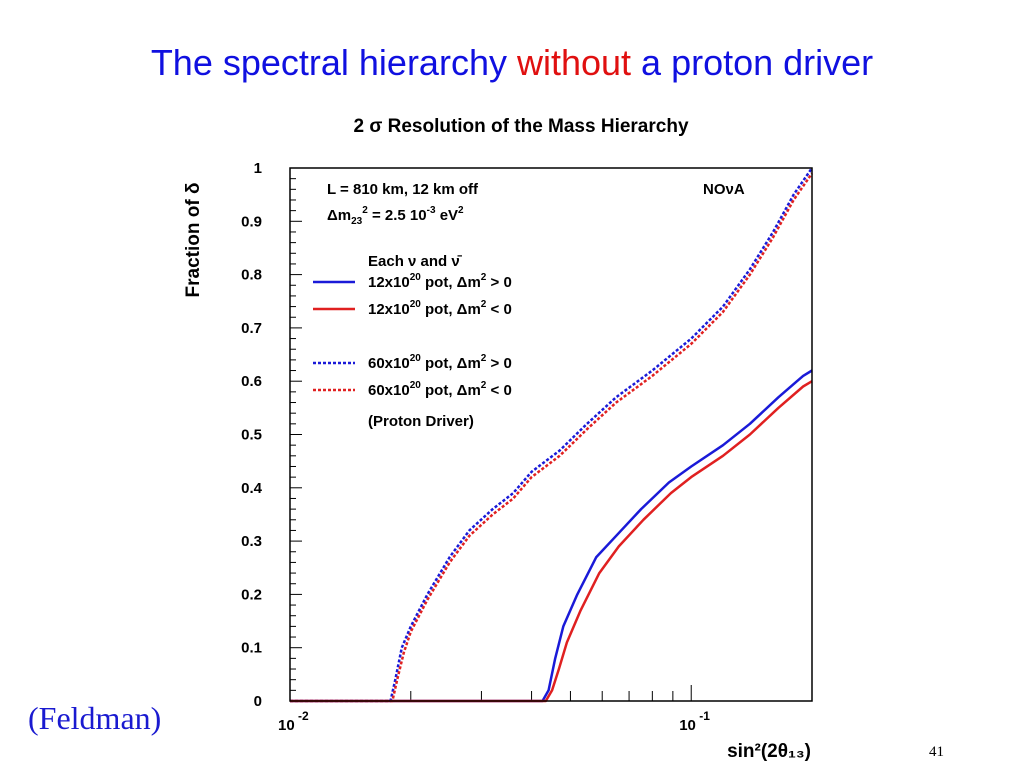 Image resolution: width=1024 pixels, height=768 pixels. What do you see at coordinates (752, 62) in the screenshot?
I see `title-part-3: a proton driver` at bounding box center [752, 62].